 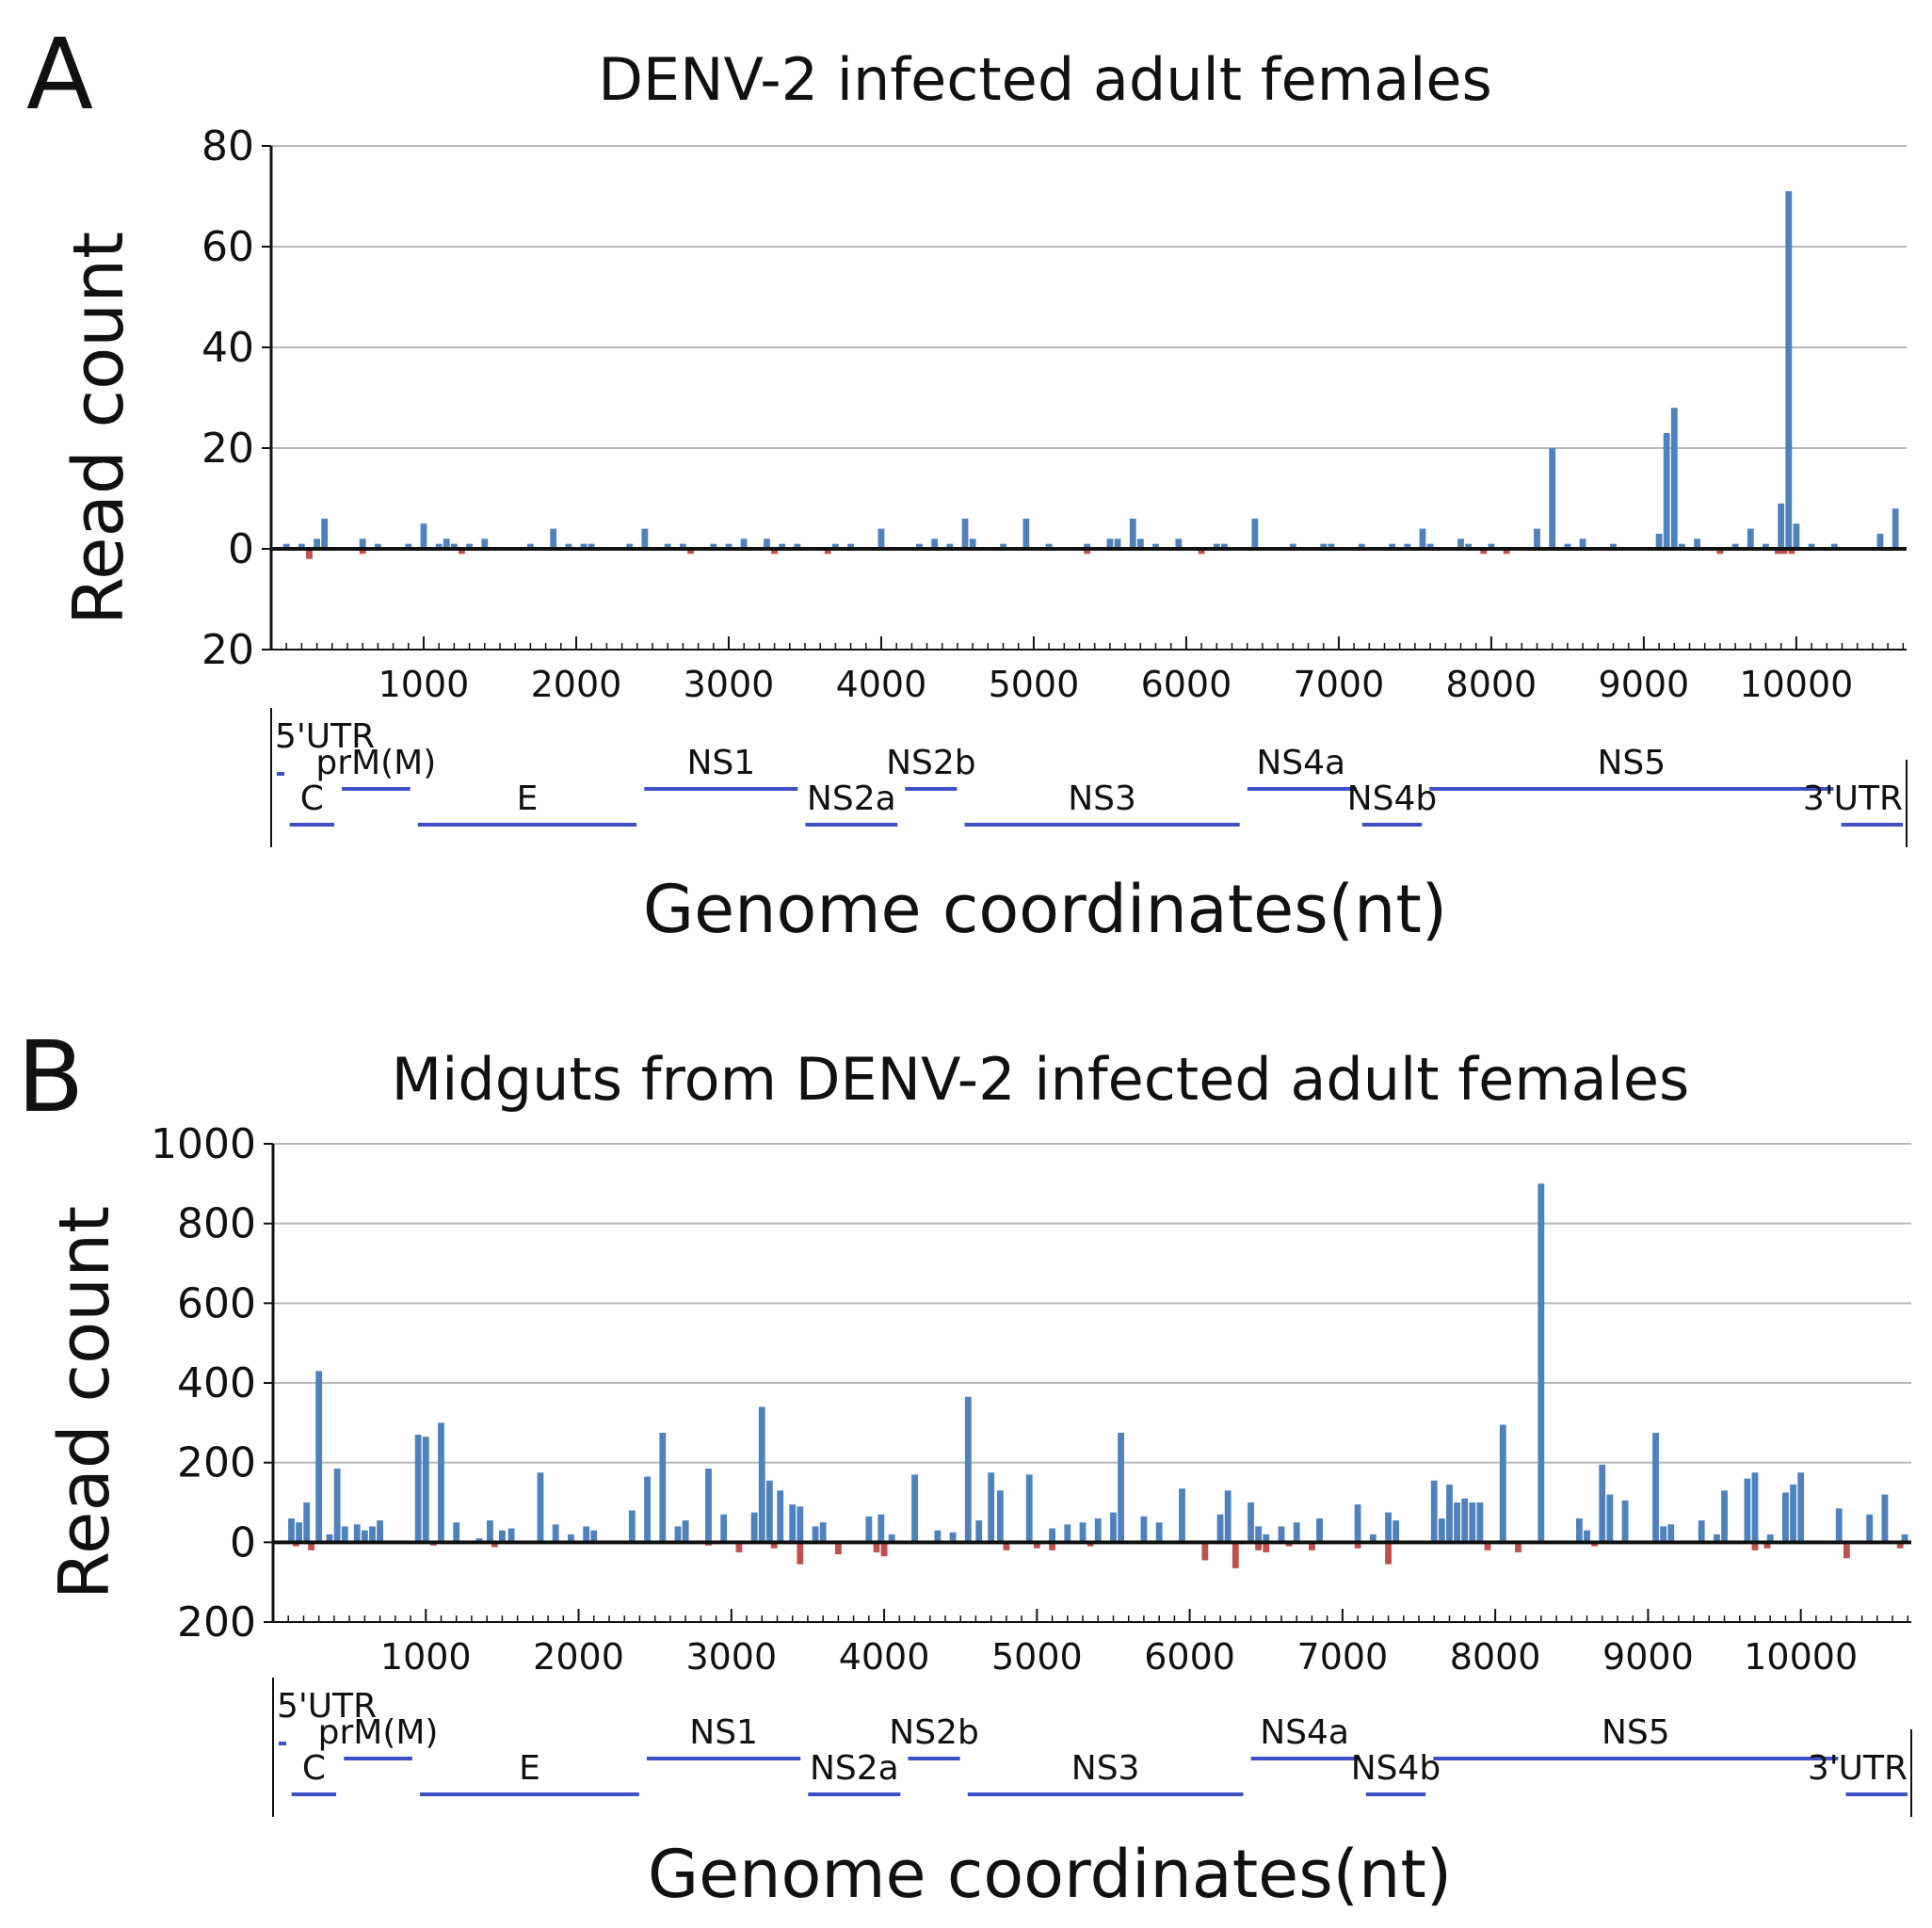 I want to click on gridlines-a, so click(x=1089, y=297).